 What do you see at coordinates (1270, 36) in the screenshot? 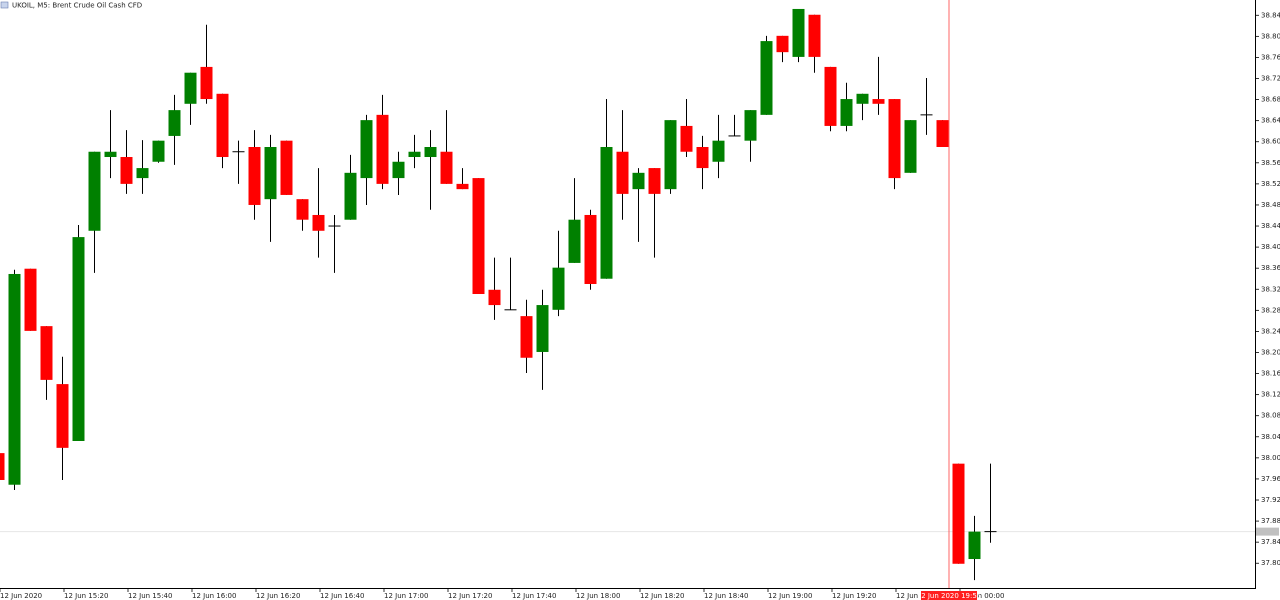
I see `y-tick-label: 38.80` at bounding box center [1270, 36].